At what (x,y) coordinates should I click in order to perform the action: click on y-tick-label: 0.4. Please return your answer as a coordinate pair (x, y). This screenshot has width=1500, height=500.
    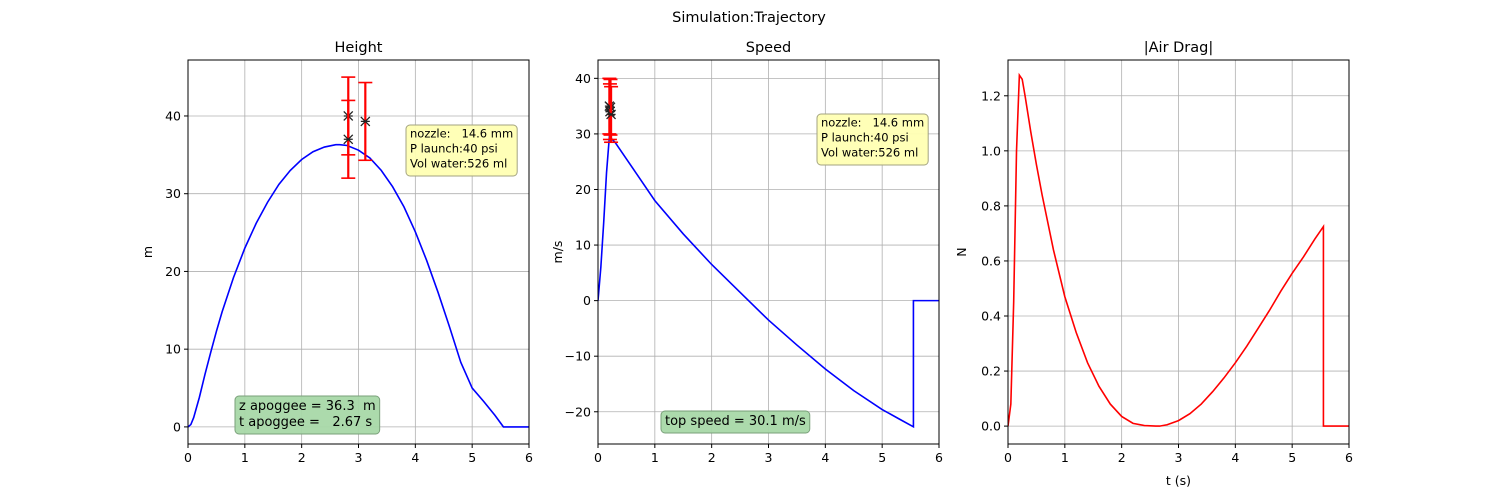
    Looking at the image, I should click on (991, 316).